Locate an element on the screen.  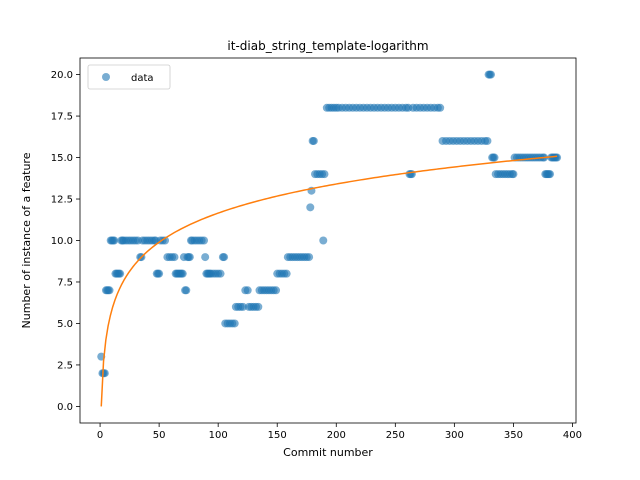
legend: data is located at coordinates (129, 77).